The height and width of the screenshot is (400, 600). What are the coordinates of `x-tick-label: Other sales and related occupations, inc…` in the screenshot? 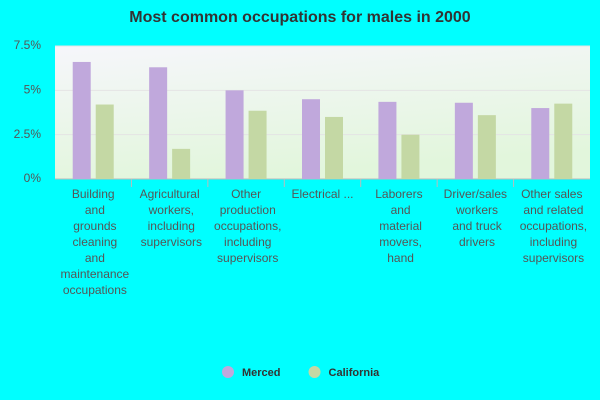 It's located at (551, 226).